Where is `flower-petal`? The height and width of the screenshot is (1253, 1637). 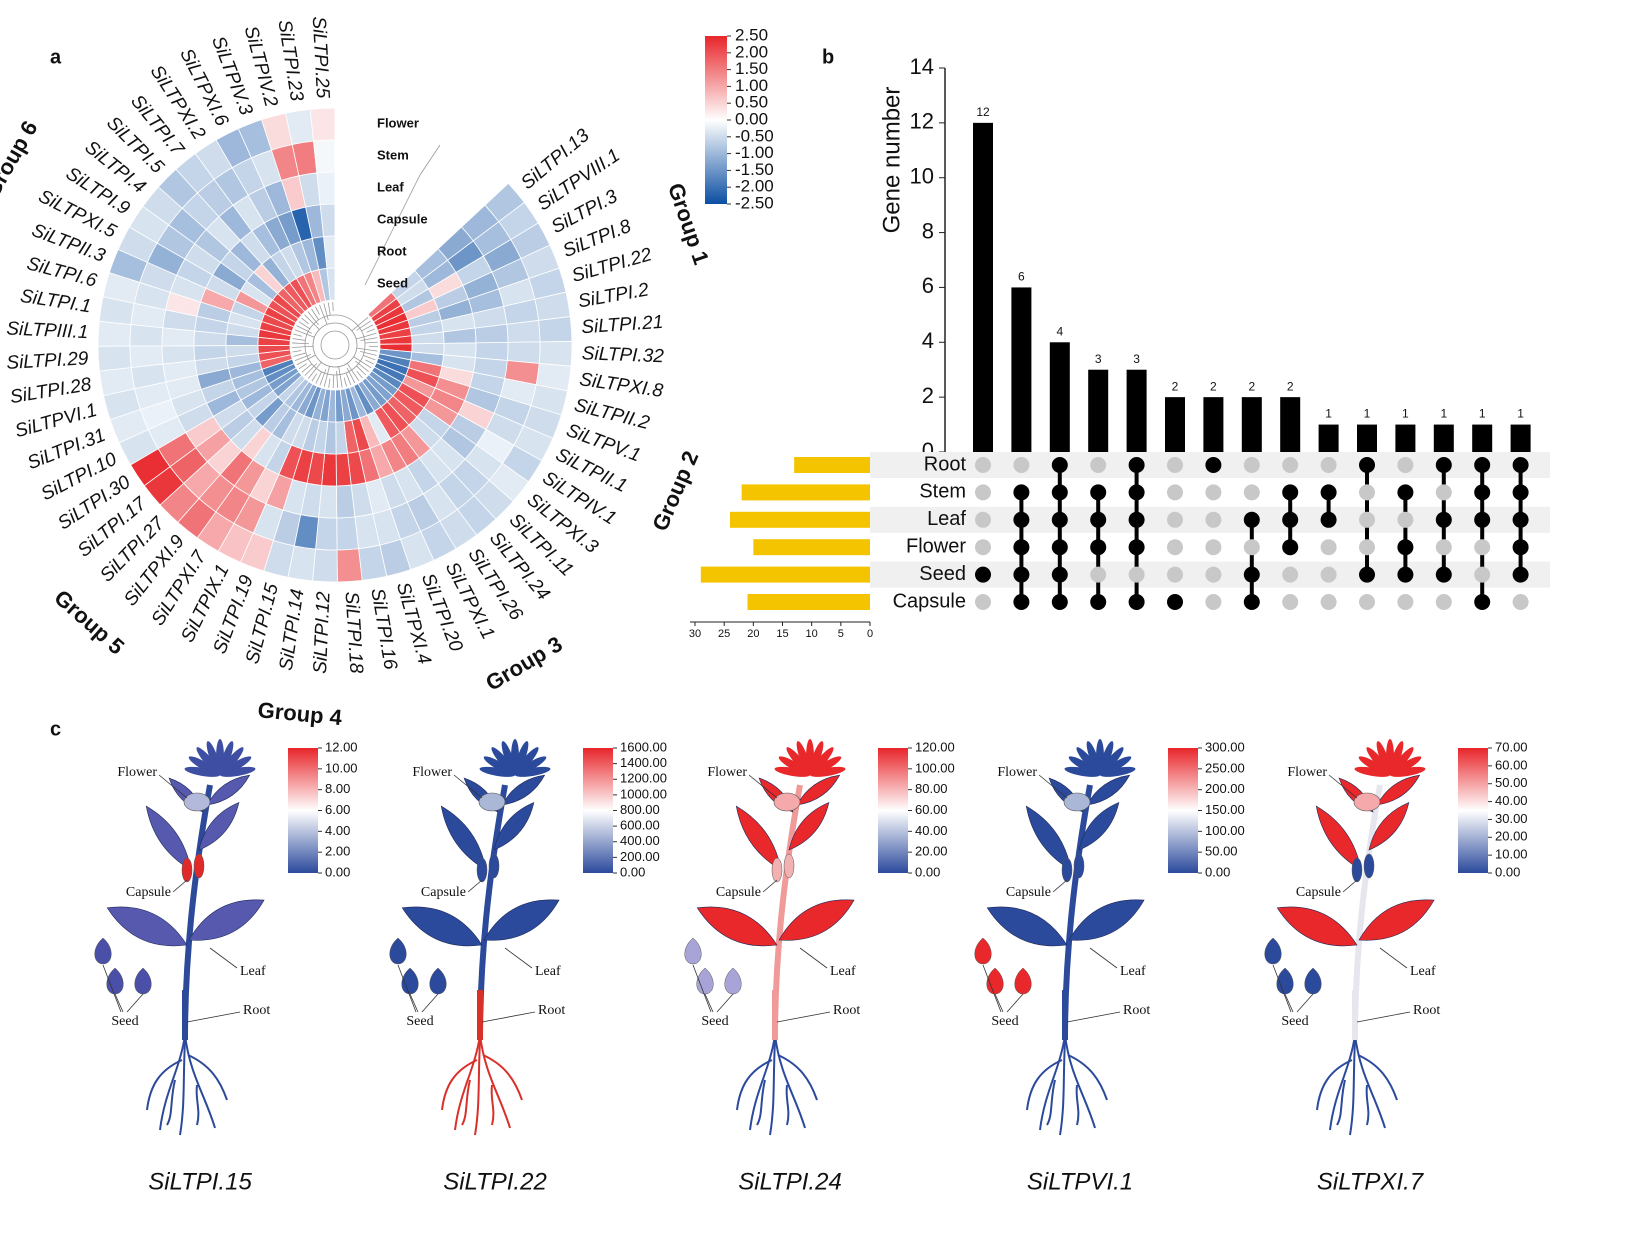 flower-petal is located at coordinates (1407, 771).